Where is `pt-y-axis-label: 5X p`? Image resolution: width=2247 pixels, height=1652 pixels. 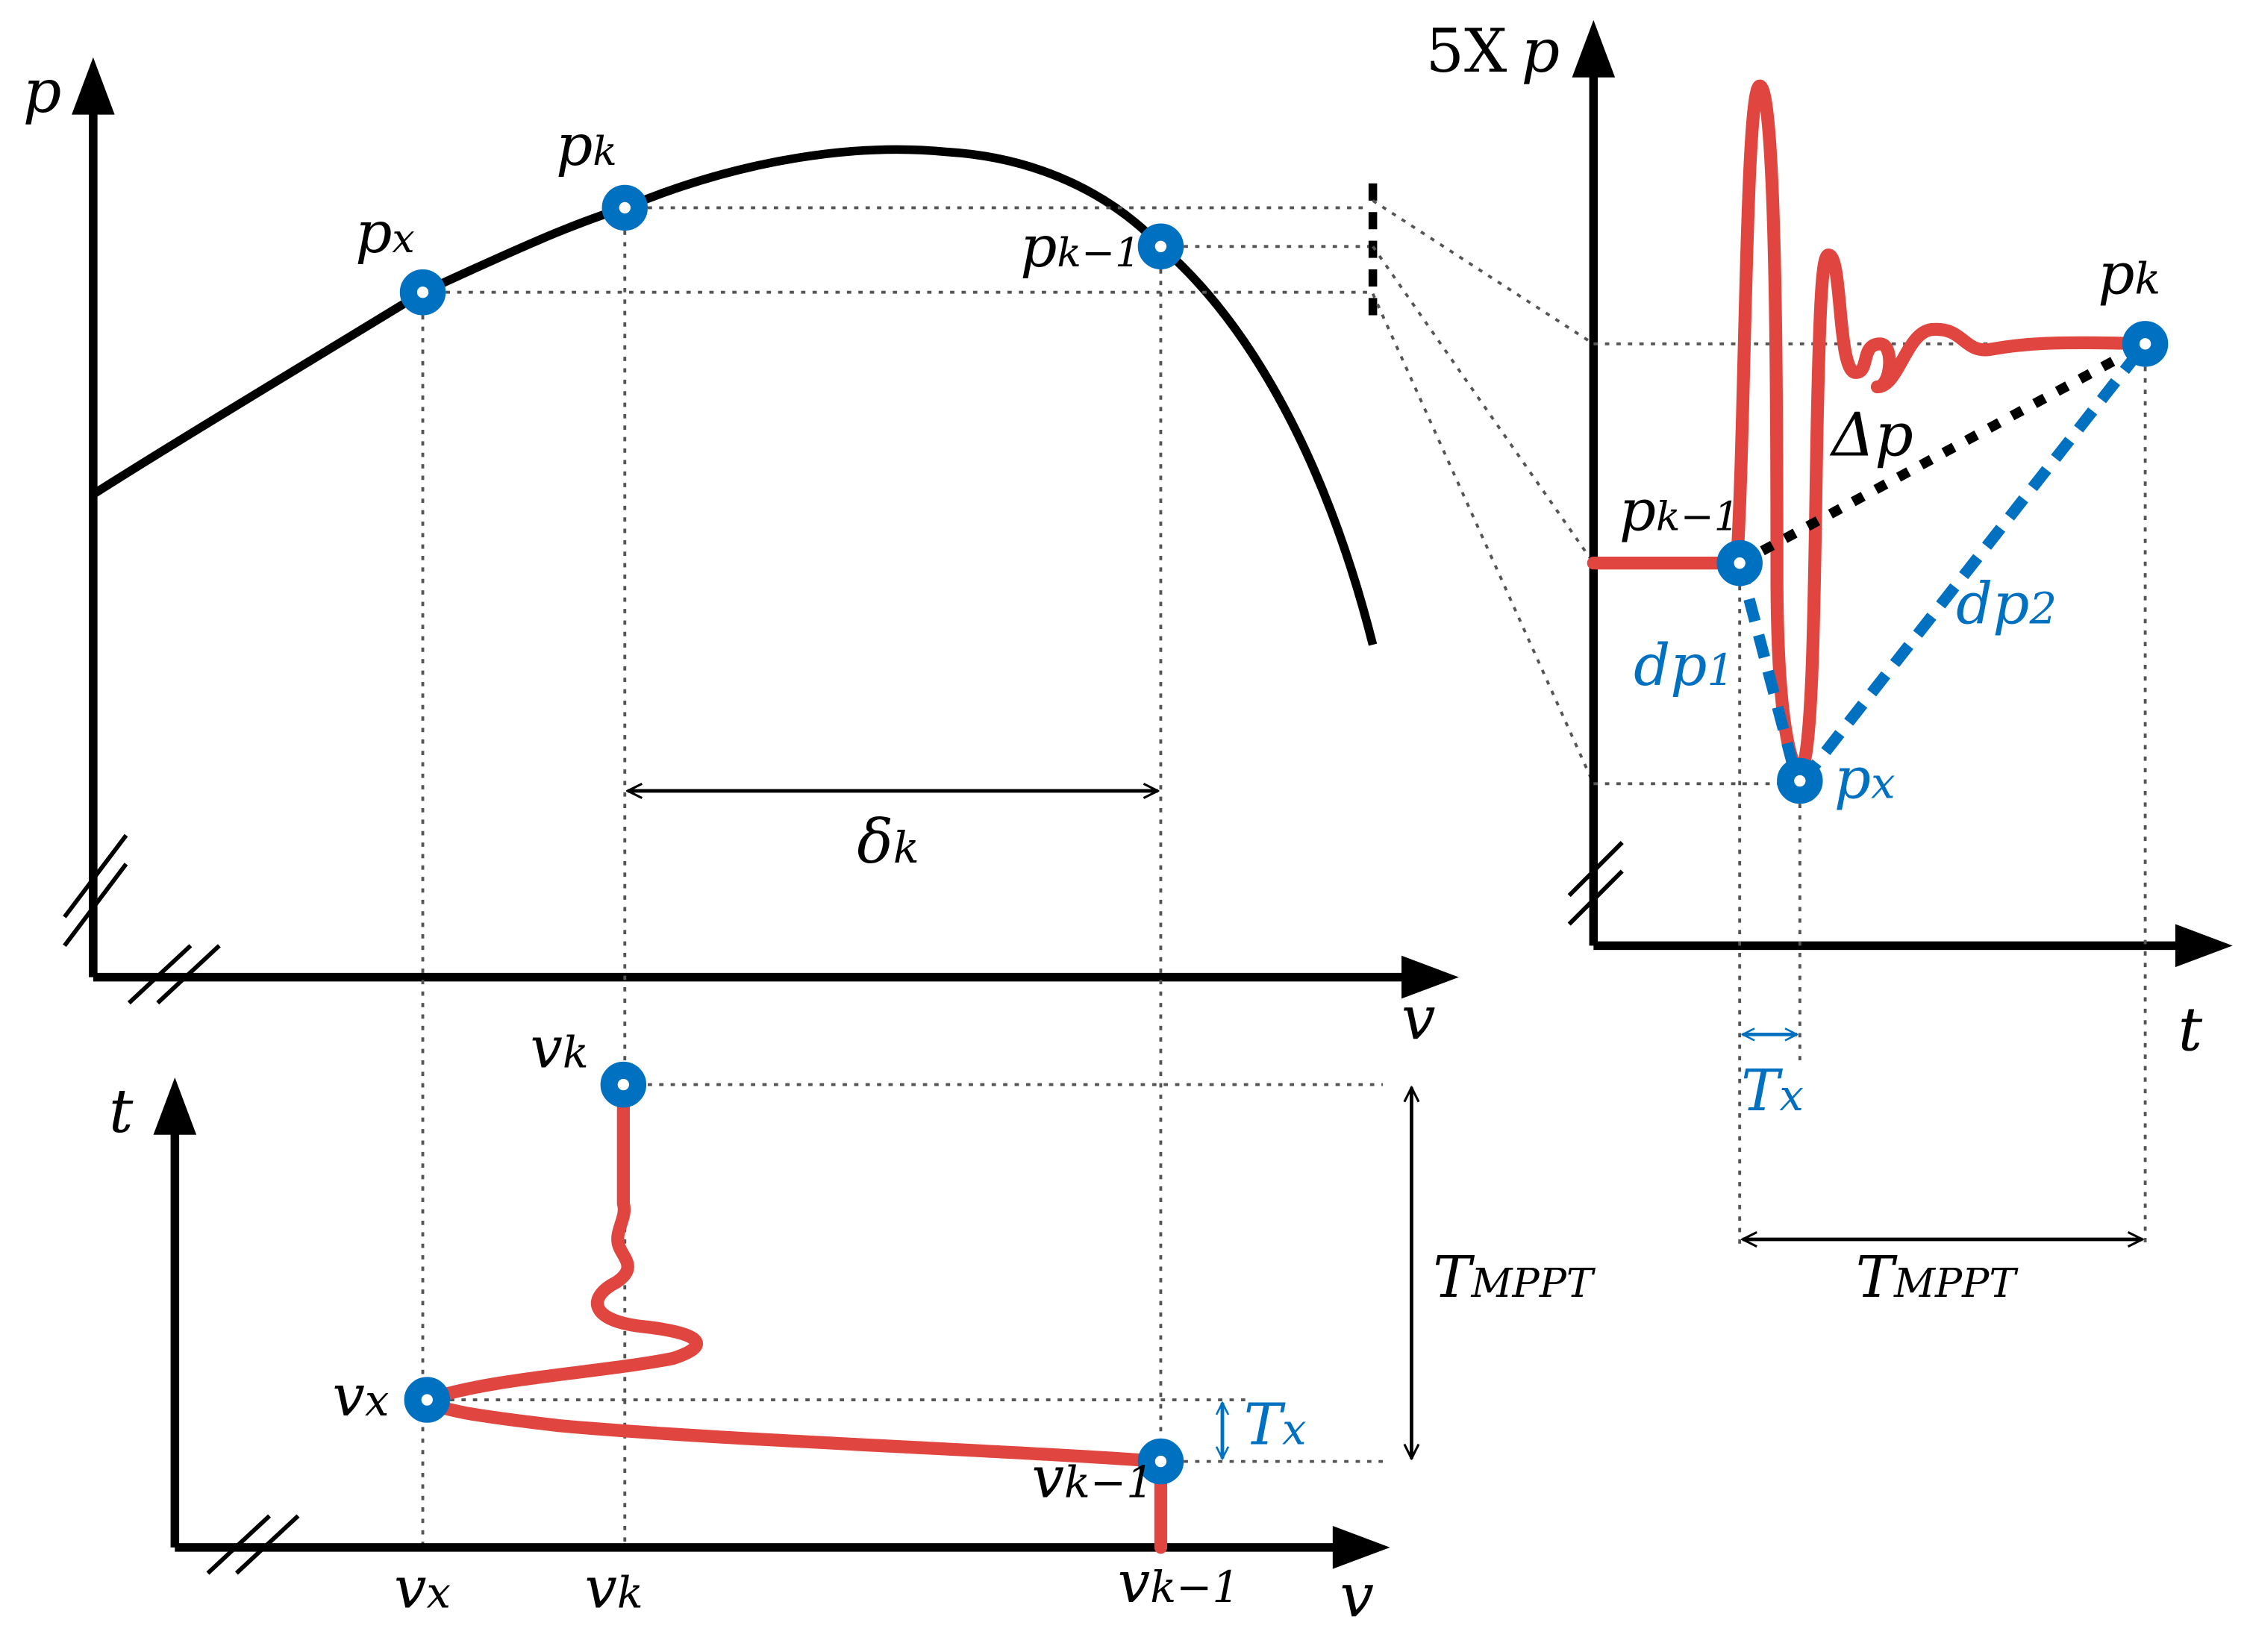
pt-y-axis-label: 5X p is located at coordinates (1493, 51).